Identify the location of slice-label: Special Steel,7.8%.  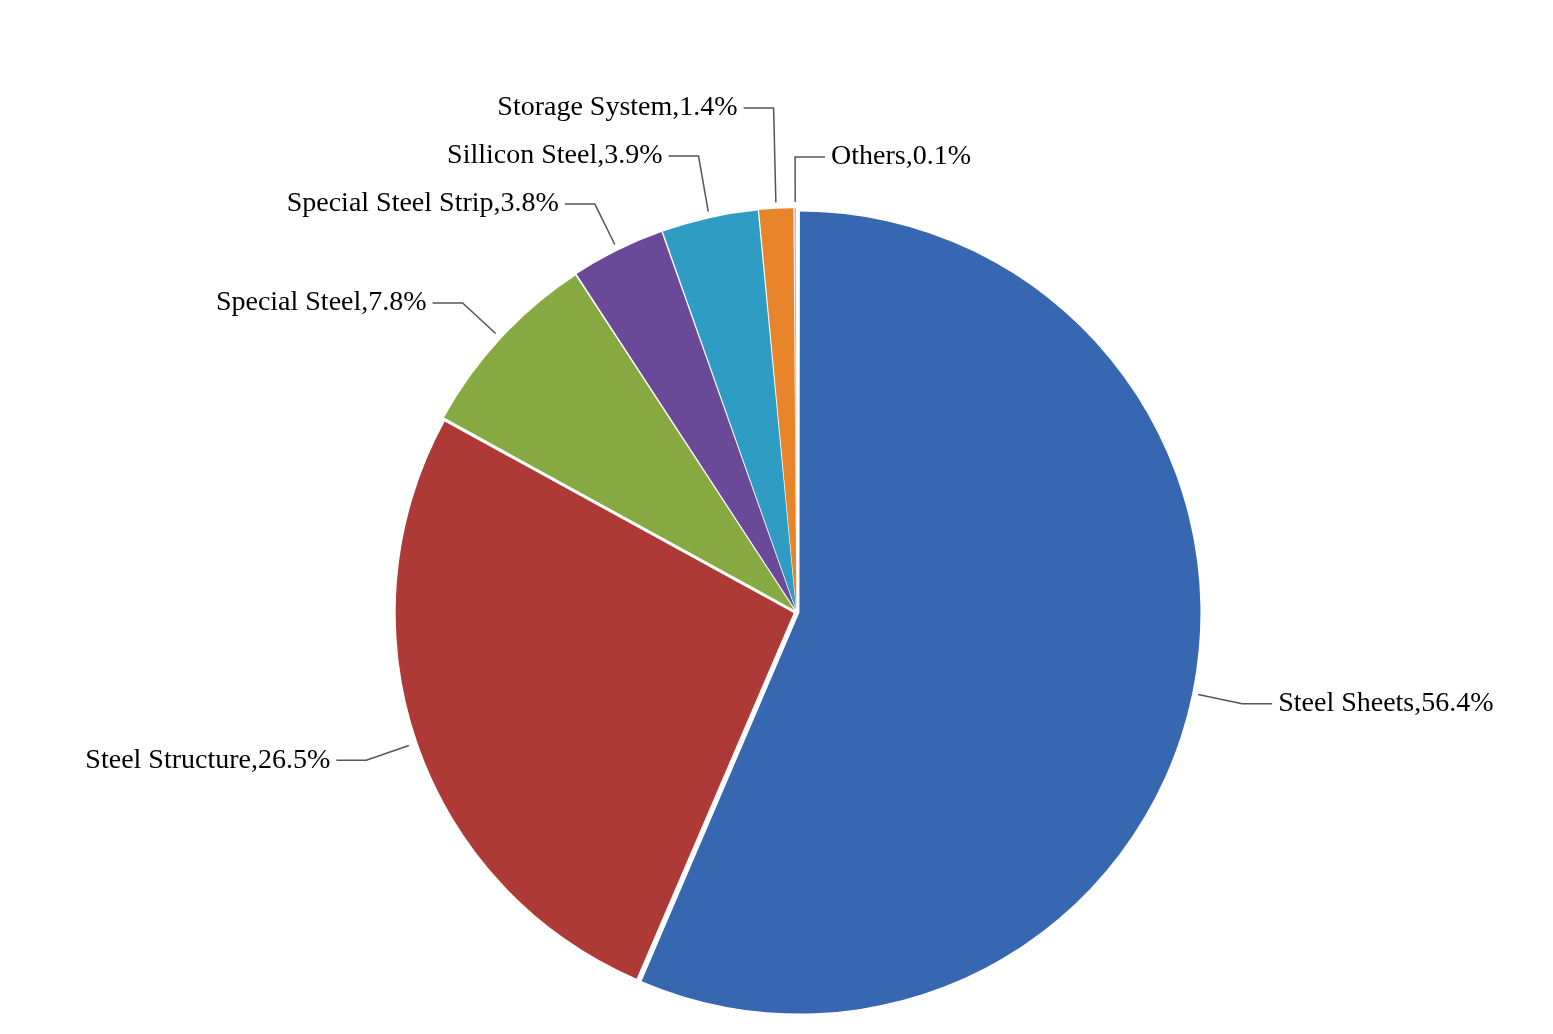
(321, 301).